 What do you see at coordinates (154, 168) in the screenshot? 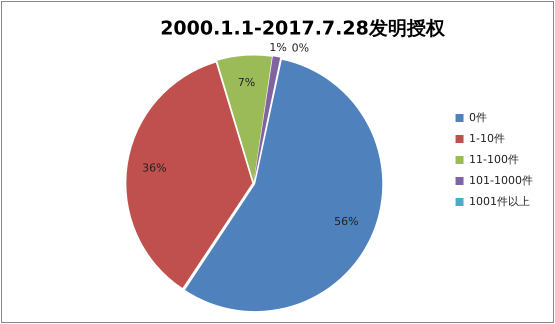
I see `data-label: 36%` at bounding box center [154, 168].